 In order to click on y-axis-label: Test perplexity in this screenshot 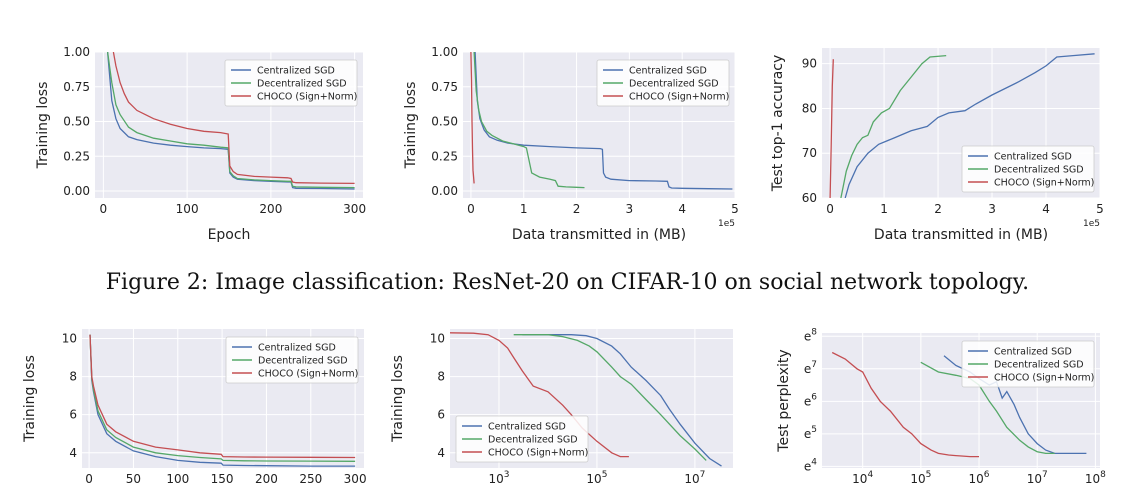, I will do `click(784, 400)`.